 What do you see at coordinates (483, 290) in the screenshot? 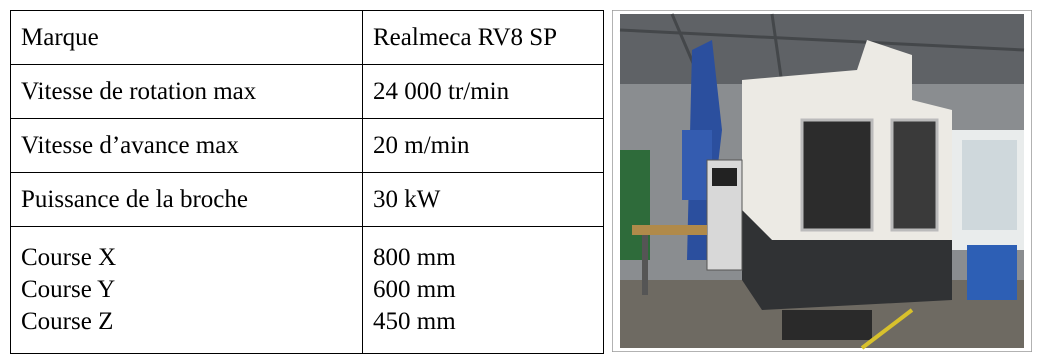
I see `value-cell: 800 mm 600 mm 450 mm` at bounding box center [483, 290].